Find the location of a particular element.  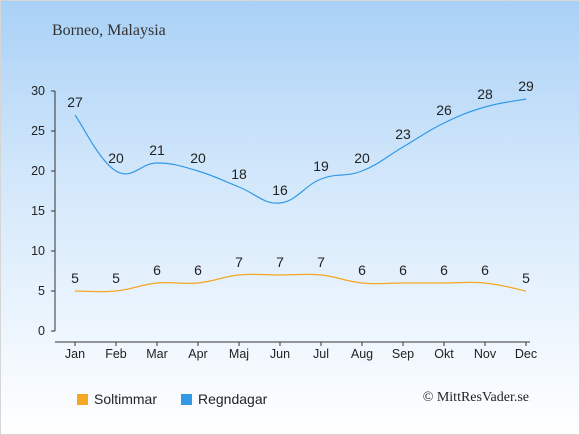

chart-title: Borneo, Malaysia is located at coordinates (109, 30).